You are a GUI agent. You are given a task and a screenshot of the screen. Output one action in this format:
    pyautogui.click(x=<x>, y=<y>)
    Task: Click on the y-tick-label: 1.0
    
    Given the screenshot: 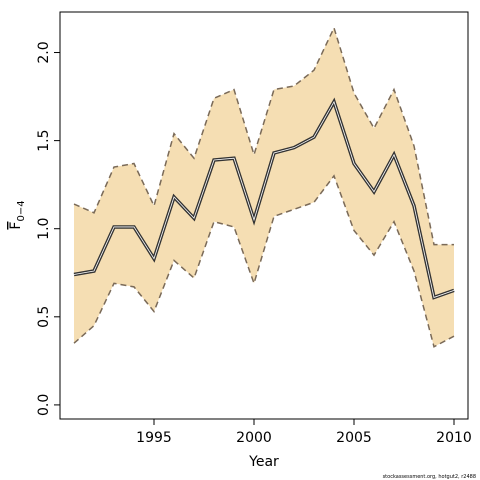 What is the action you would take?
    pyautogui.click(x=44, y=229)
    